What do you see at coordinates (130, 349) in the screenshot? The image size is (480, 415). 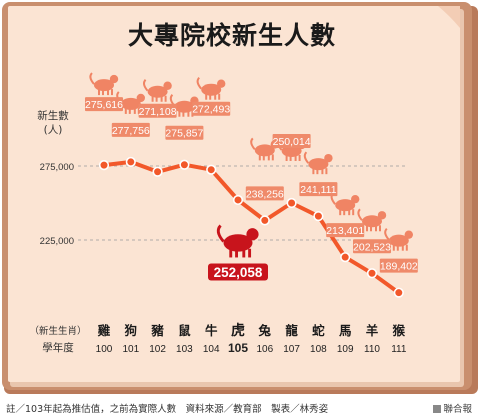 I see `x-tick-label: 101` at bounding box center [130, 349].